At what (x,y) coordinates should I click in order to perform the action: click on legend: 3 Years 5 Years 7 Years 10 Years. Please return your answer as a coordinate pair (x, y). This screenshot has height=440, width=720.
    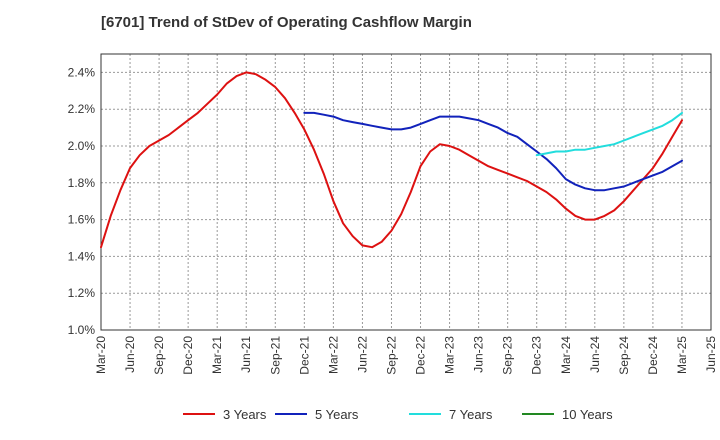
    Looking at the image, I should click on (398, 414).